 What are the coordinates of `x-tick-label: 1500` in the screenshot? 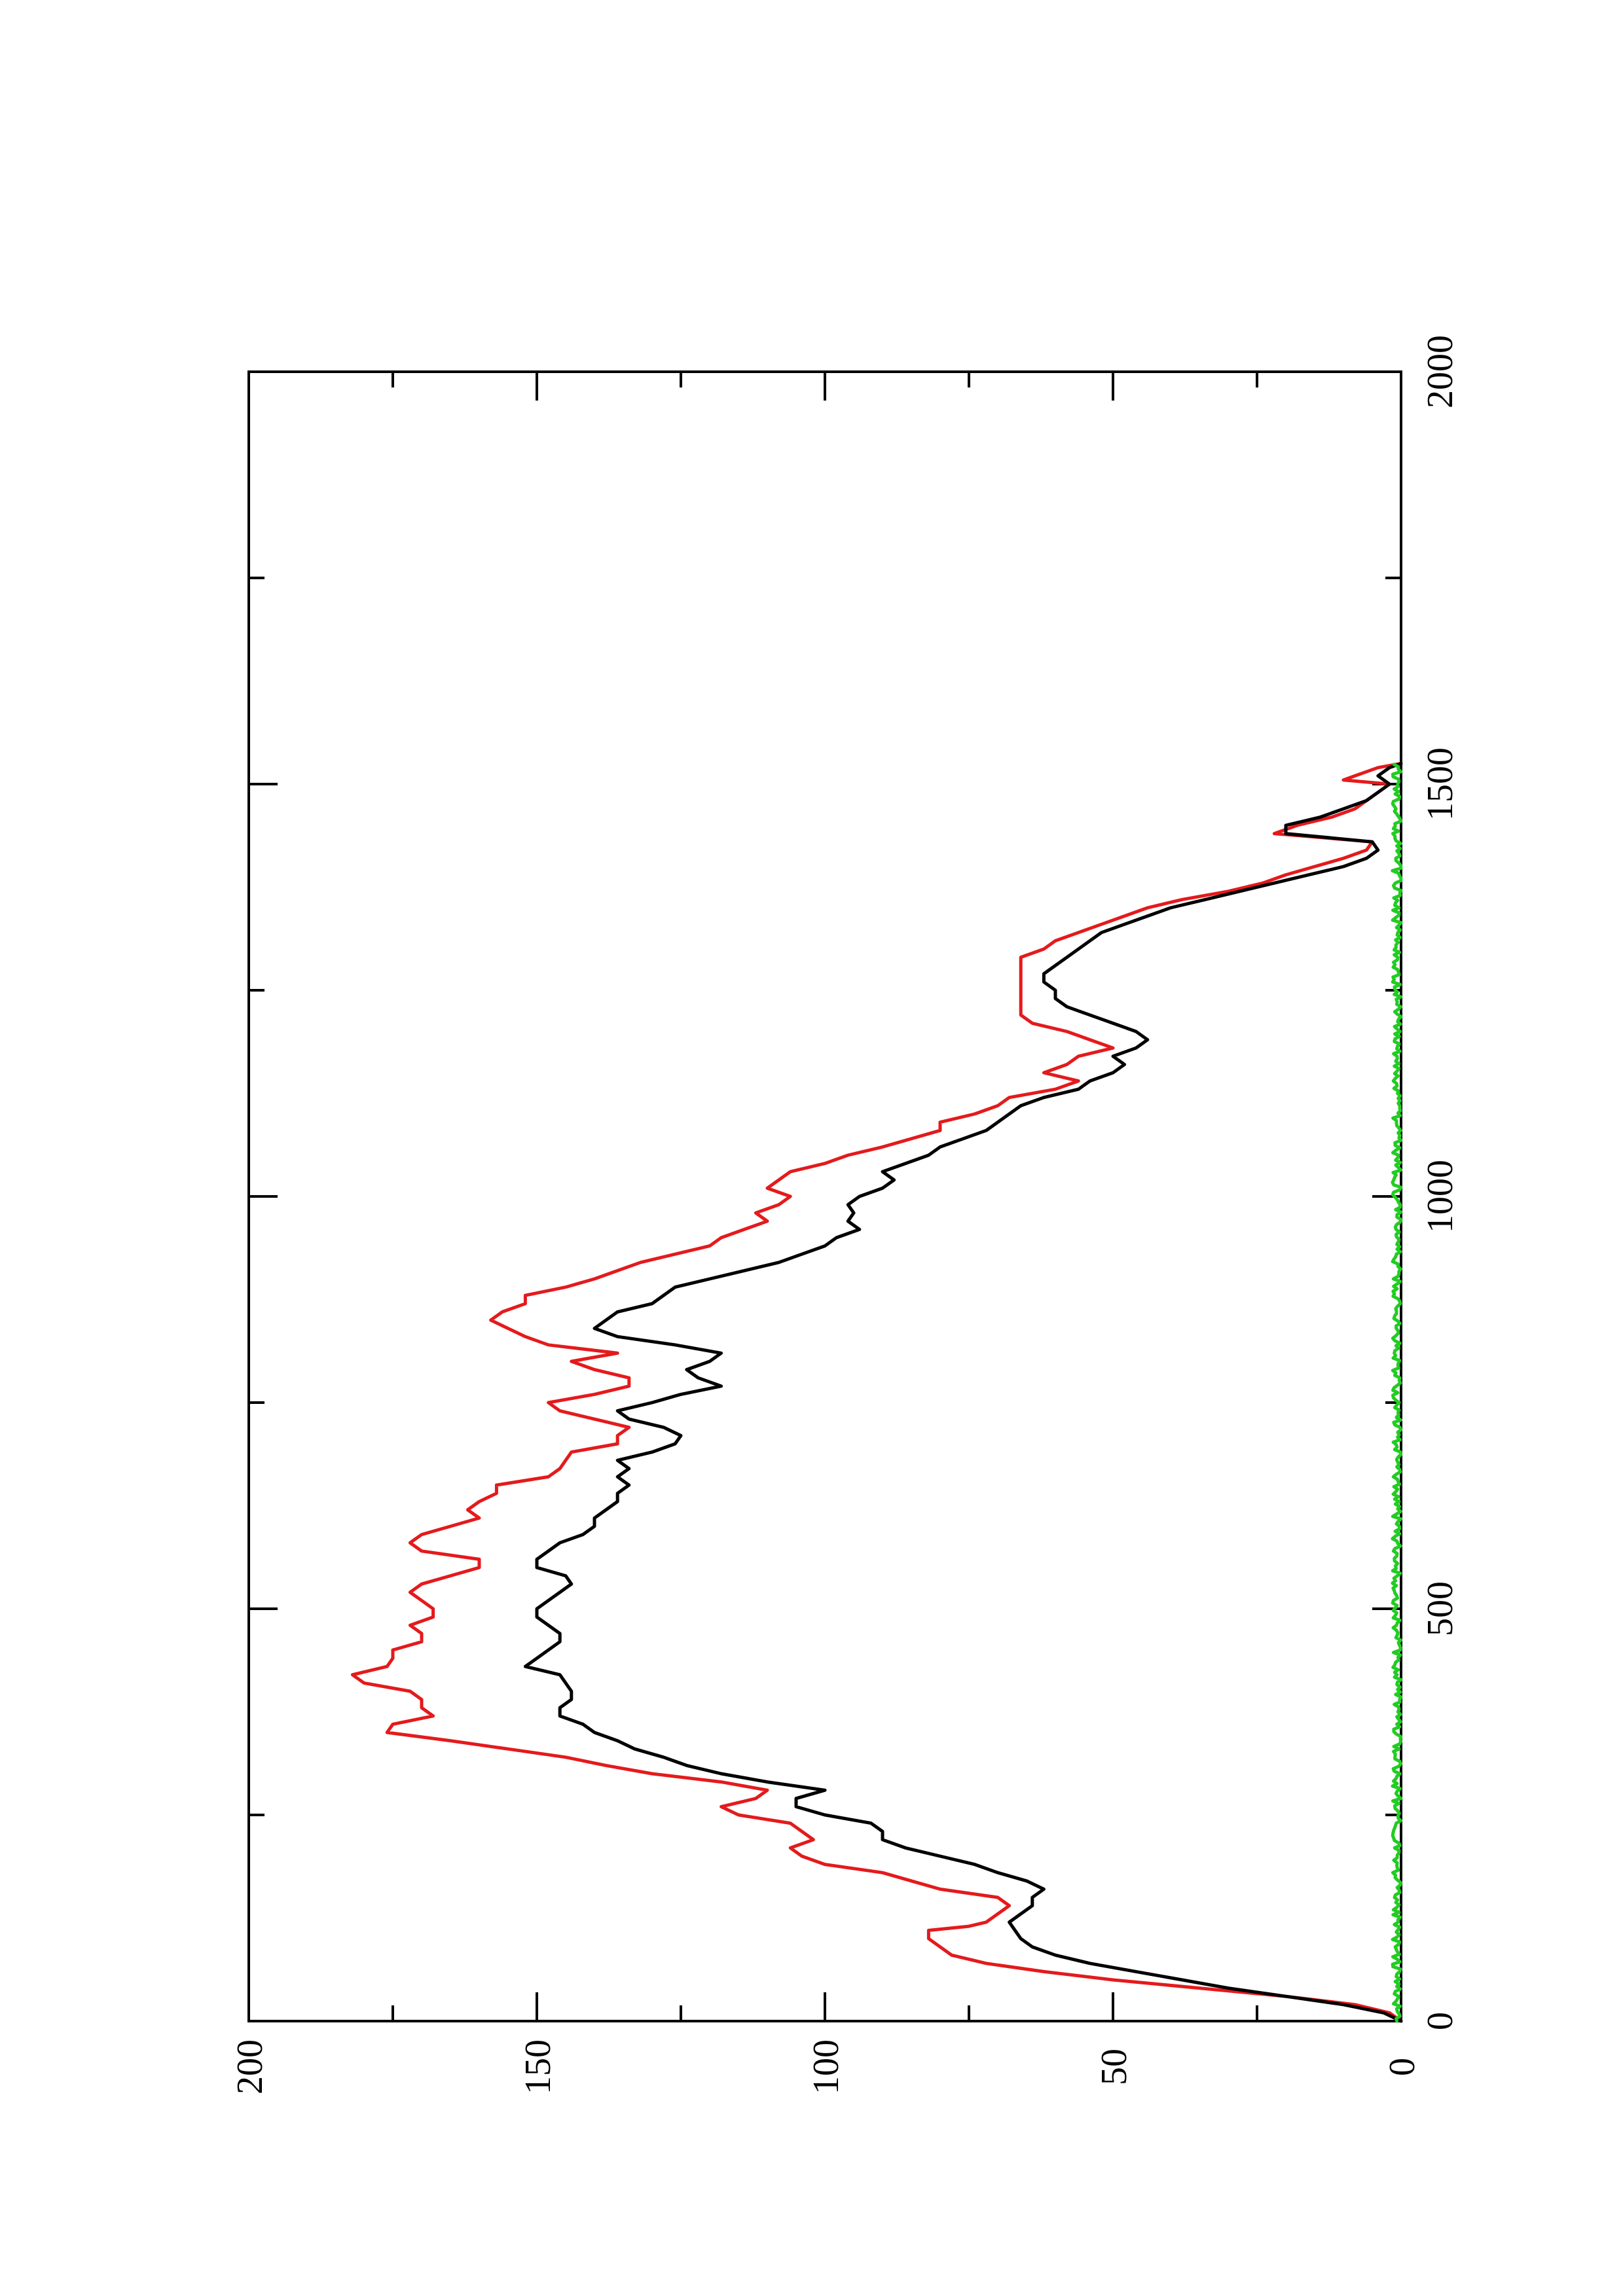 It's located at (1440, 784).